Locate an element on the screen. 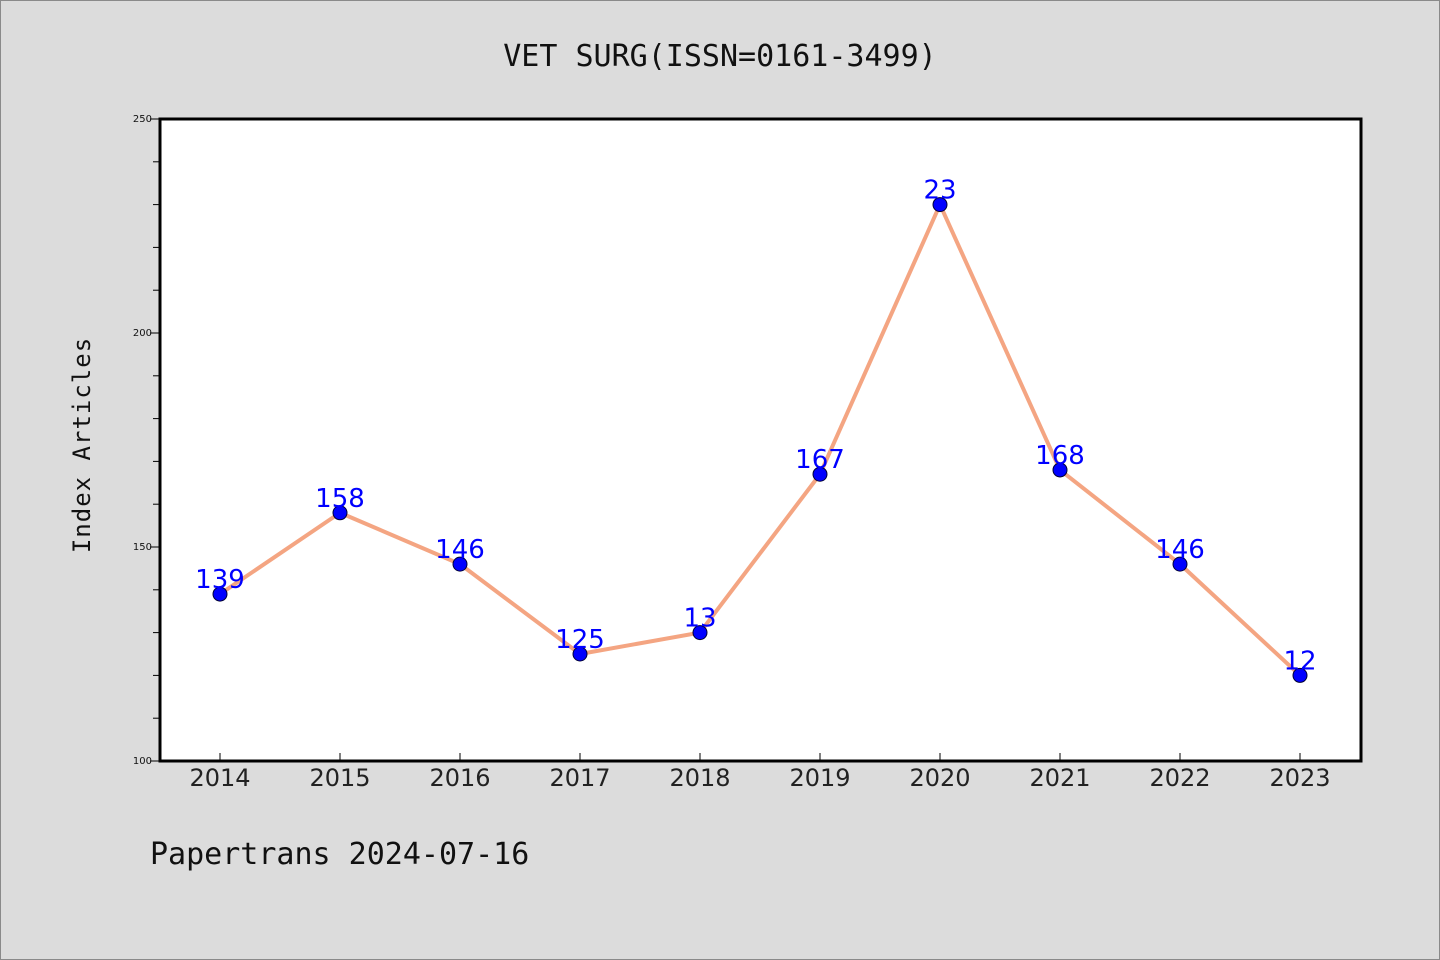  x-axis-ticks: 2014 2015 2016 2017 2018 2019 2020 2021 2022 2023 is located at coordinates (760, 772).